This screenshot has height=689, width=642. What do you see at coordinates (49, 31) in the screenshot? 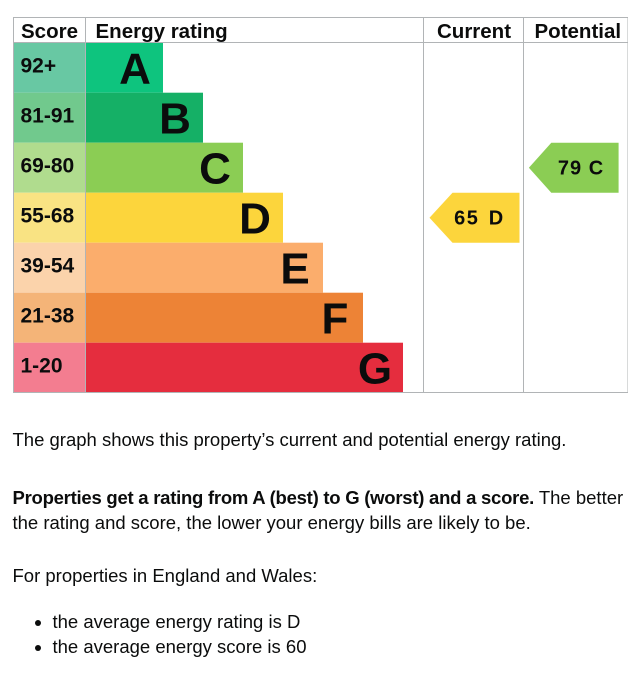
I see `svg-text: Score` at bounding box center [49, 31].